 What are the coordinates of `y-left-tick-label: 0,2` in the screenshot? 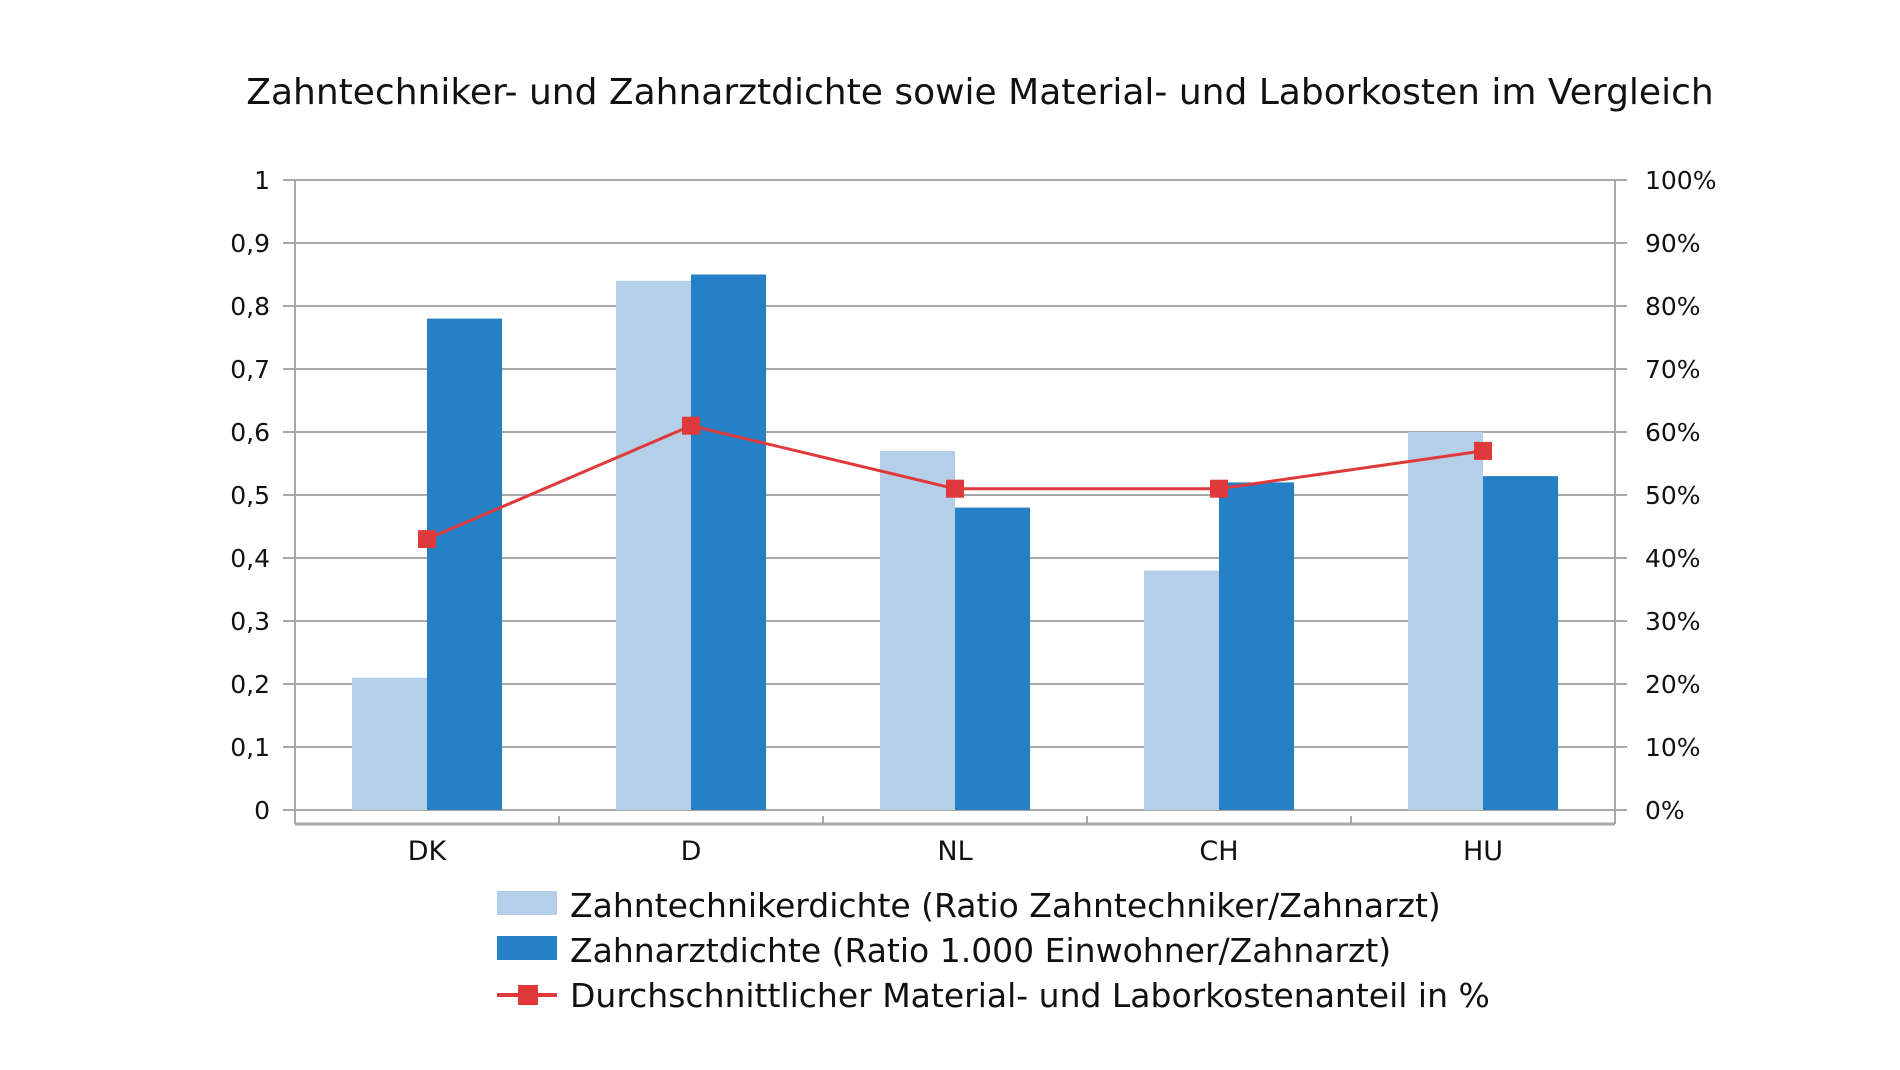 It's located at (250, 684).